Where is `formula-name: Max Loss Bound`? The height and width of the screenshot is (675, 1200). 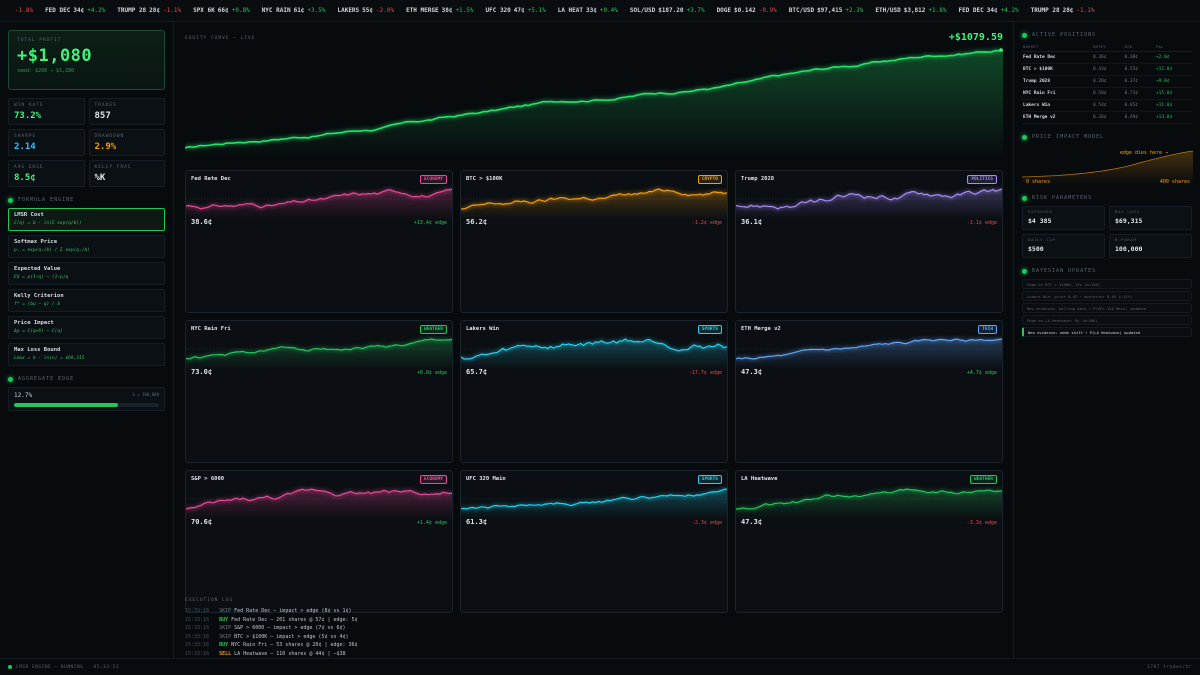
formula-name: Max Loss Bound is located at coordinates (37, 350).